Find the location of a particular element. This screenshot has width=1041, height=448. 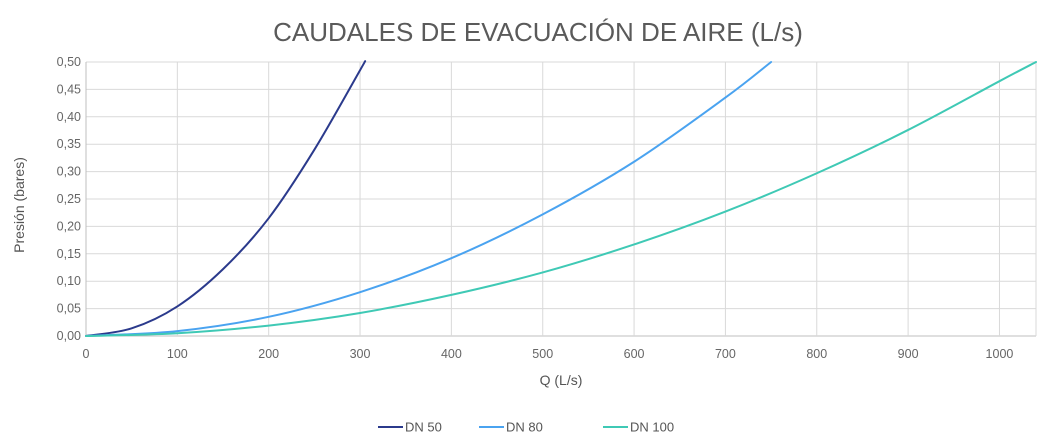

legend: DN 50 DN 80 DN 100 is located at coordinates (526, 427).